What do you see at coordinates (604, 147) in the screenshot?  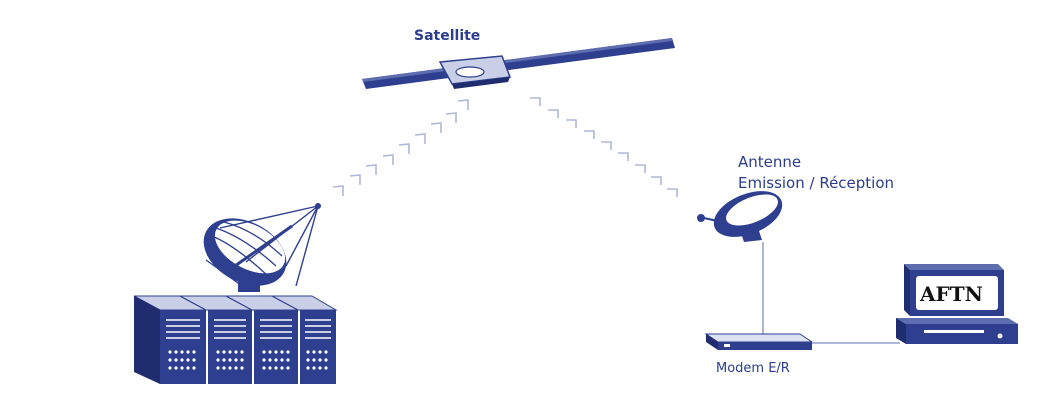 I see `downlink-signal` at bounding box center [604, 147].